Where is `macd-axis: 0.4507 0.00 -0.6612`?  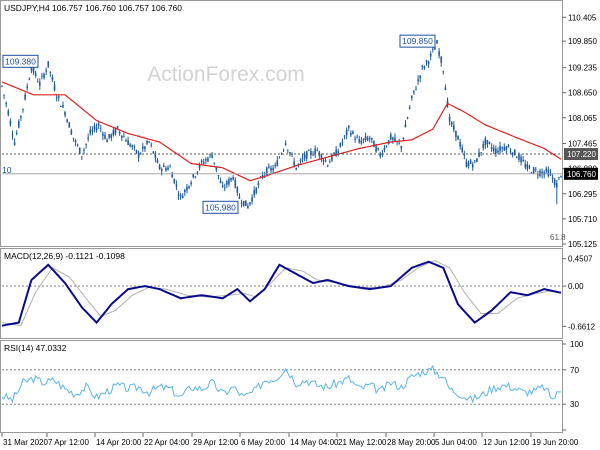 macd-axis: 0.4507 0.00 -0.6612 is located at coordinates (579, 293).